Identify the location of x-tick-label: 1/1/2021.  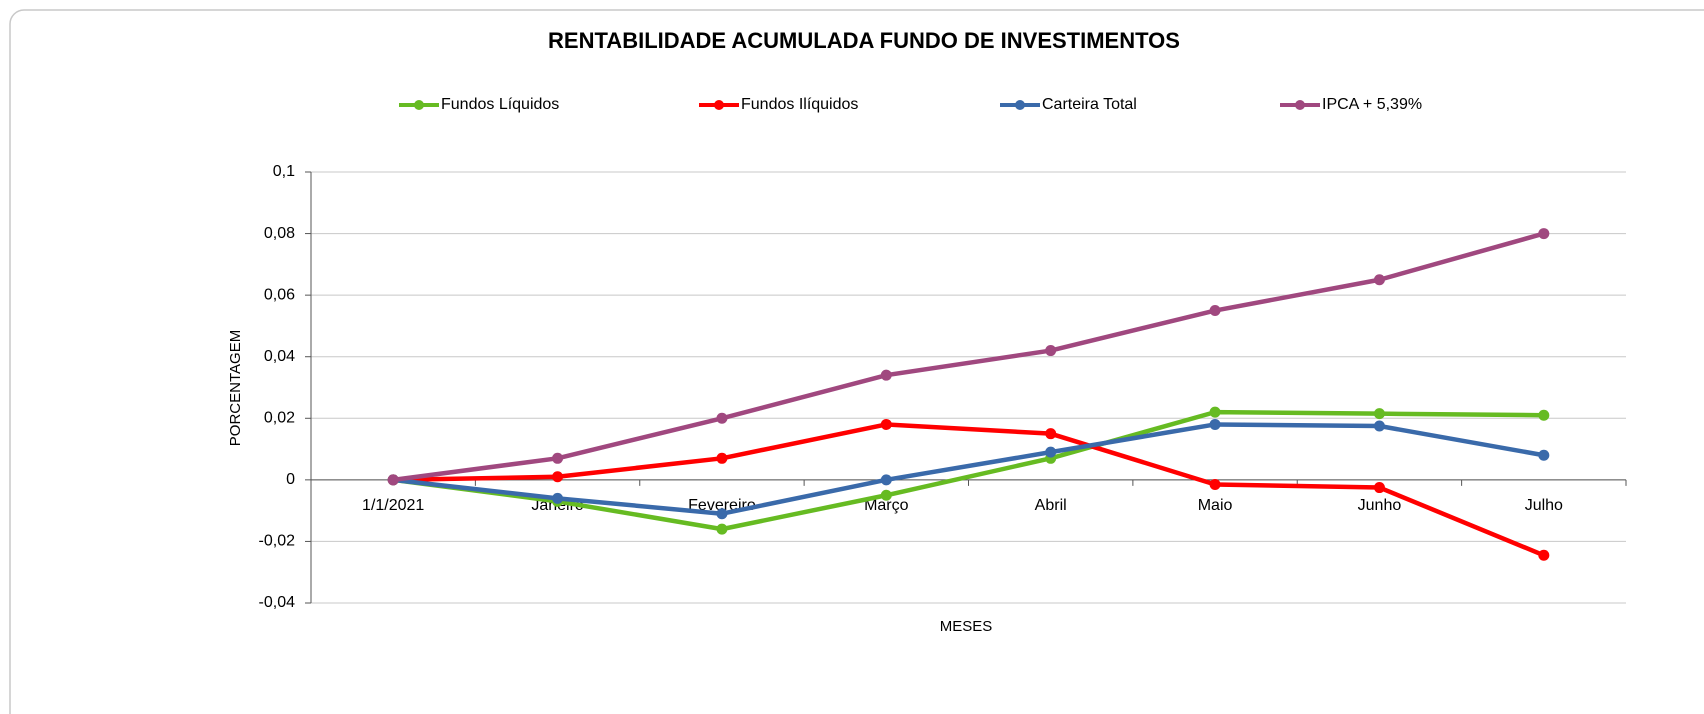
(393, 505).